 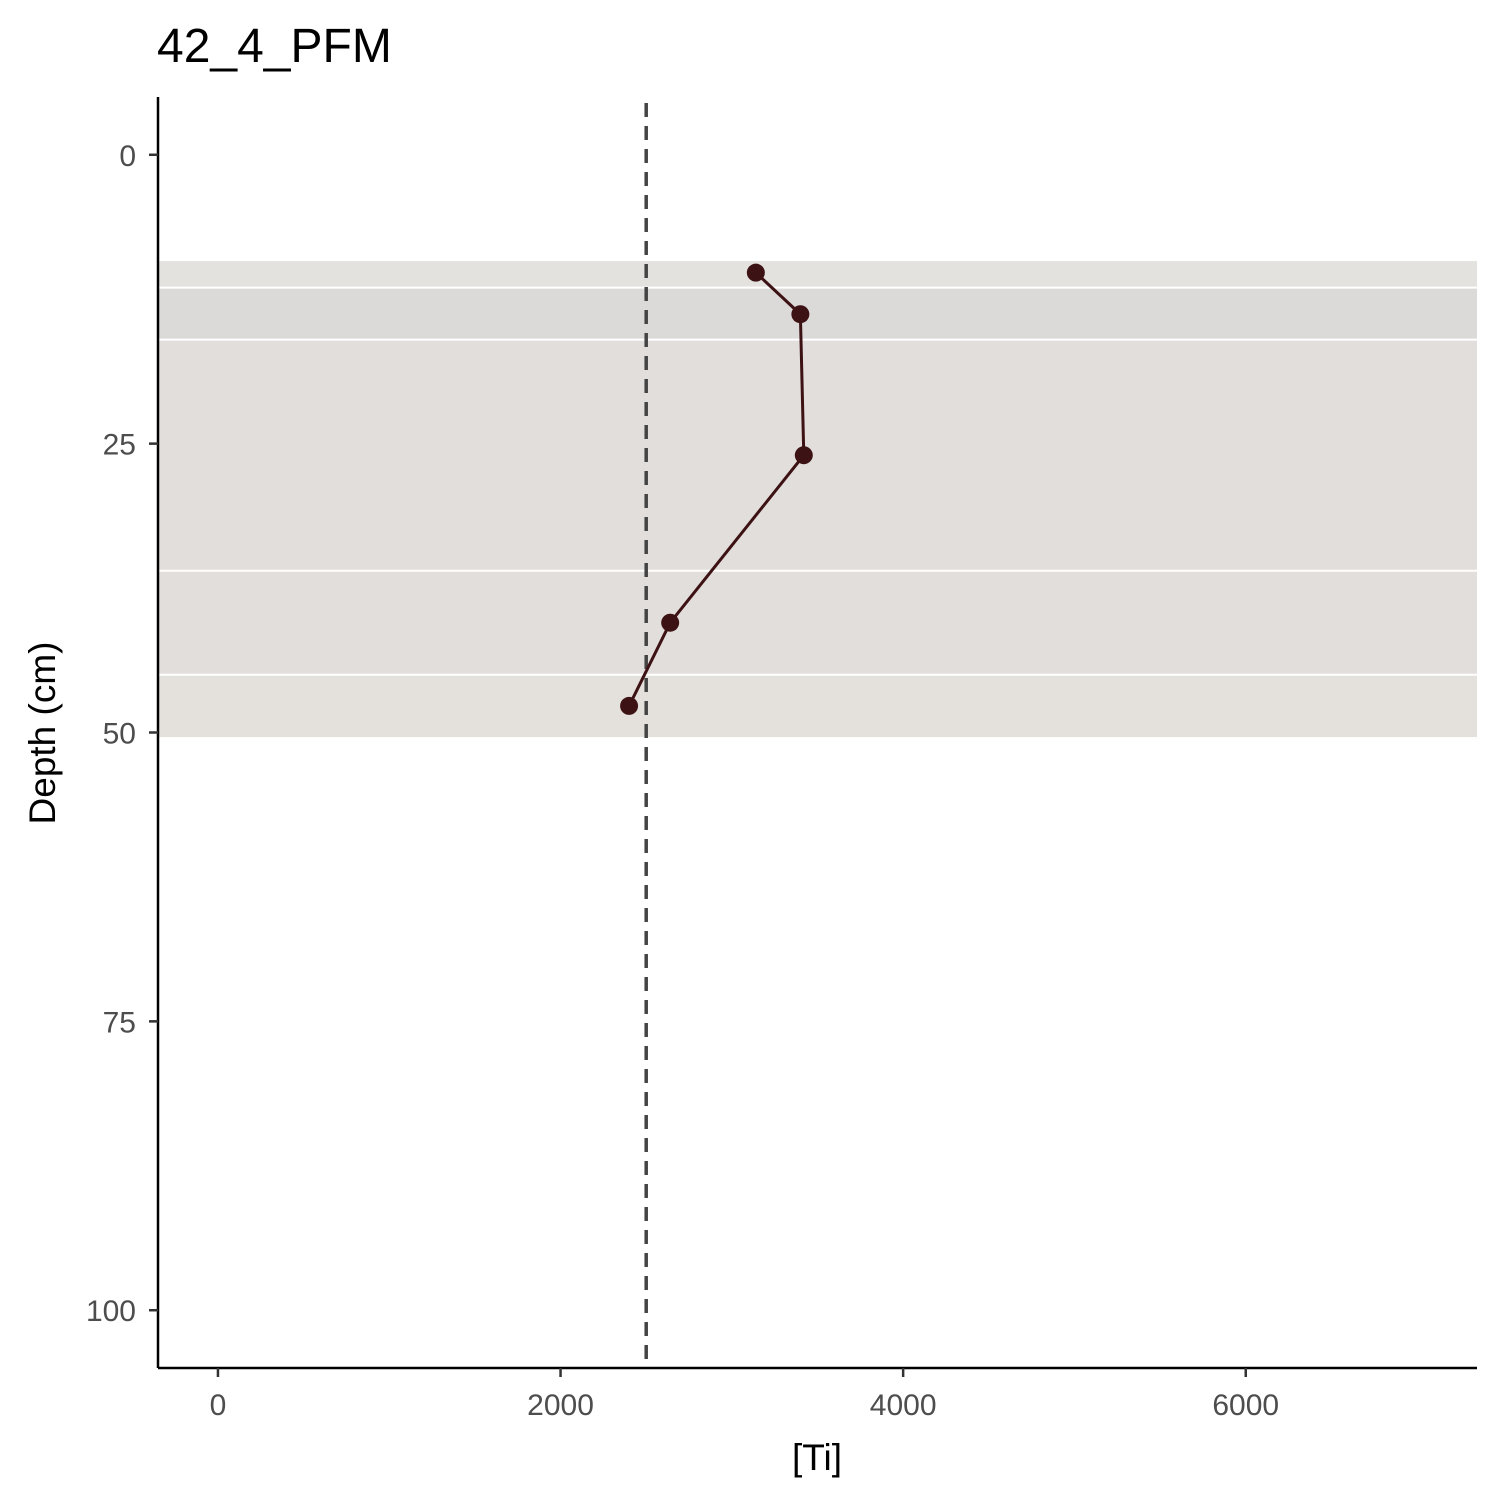 What do you see at coordinates (1245, 1405) in the screenshot?
I see `x-tick-label: 6000` at bounding box center [1245, 1405].